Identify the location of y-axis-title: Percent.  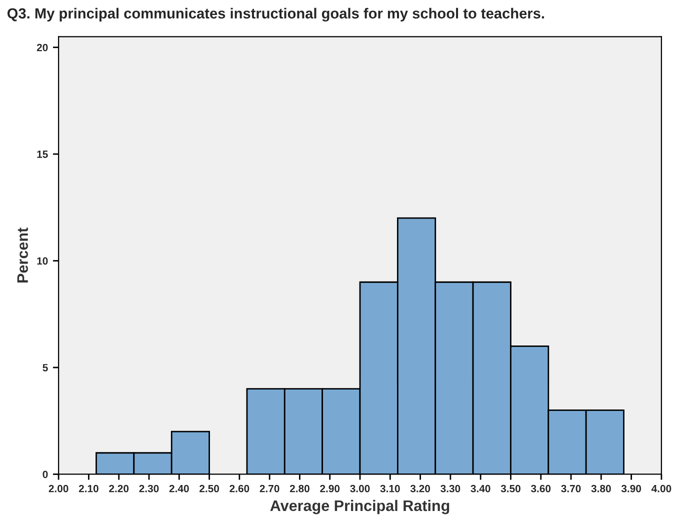
(22, 255).